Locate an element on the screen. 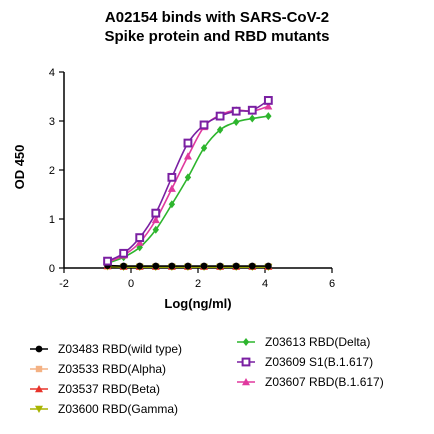 The height and width of the screenshot is (434, 434). legend-item: Z03483 RBD(wild type) is located at coordinates (106, 349).